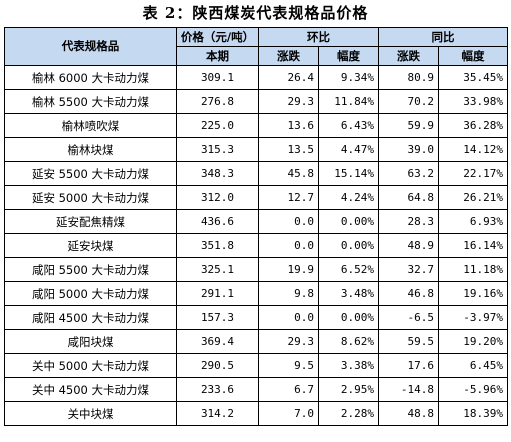  I want to click on mom-change-cell: 7.0, so click(288, 413).